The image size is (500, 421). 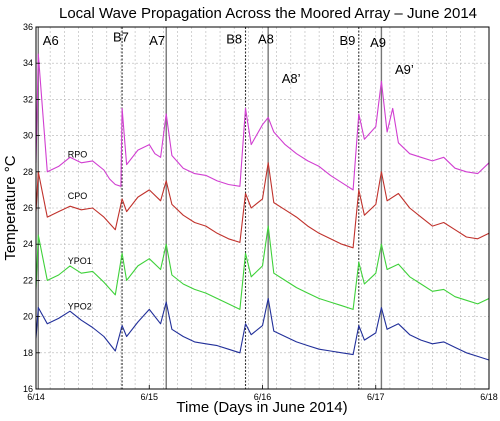 I want to click on x-tick-label: 6/14, so click(x=36, y=397).